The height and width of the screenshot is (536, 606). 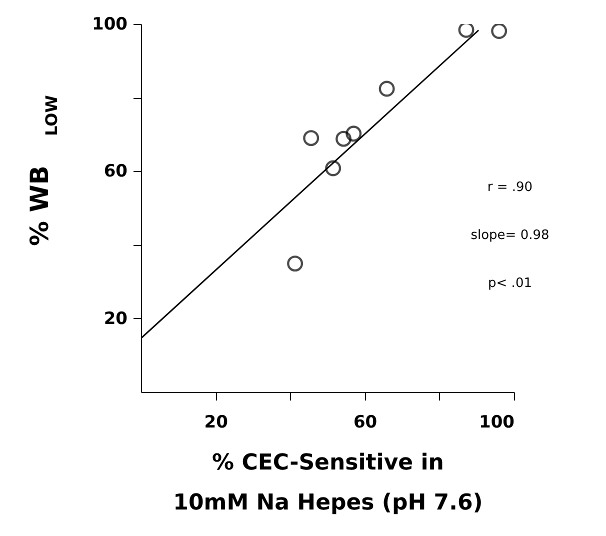 I want to click on annotation: slope= 0.98, so click(x=510, y=235).